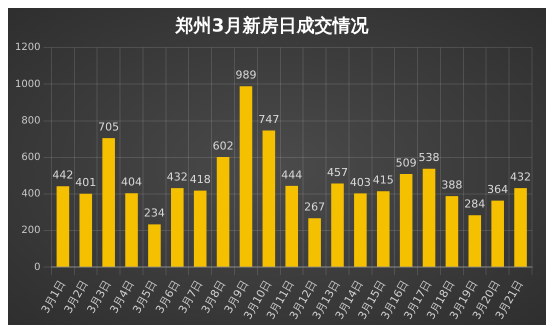 The width and height of the screenshot is (554, 333). What do you see at coordinates (406, 163) in the screenshot?
I see `data-label: 509` at bounding box center [406, 163].